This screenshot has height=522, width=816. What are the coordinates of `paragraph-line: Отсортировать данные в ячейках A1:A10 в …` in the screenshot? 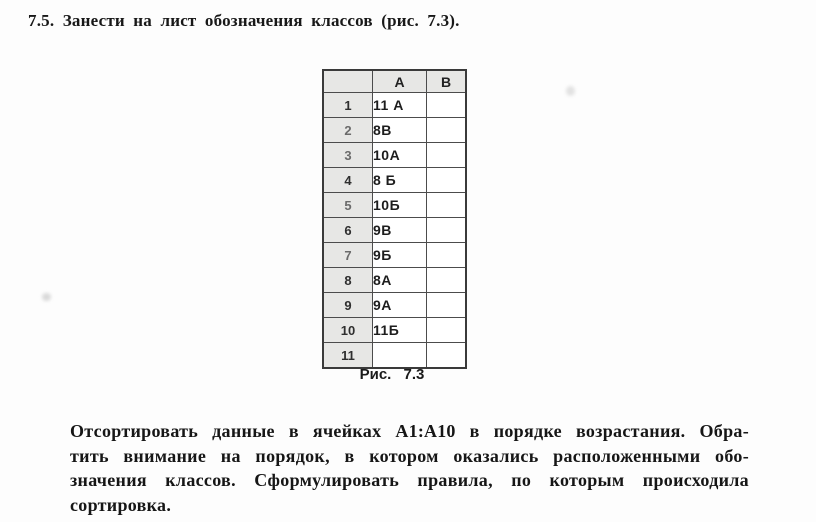 It's located at (409, 431).